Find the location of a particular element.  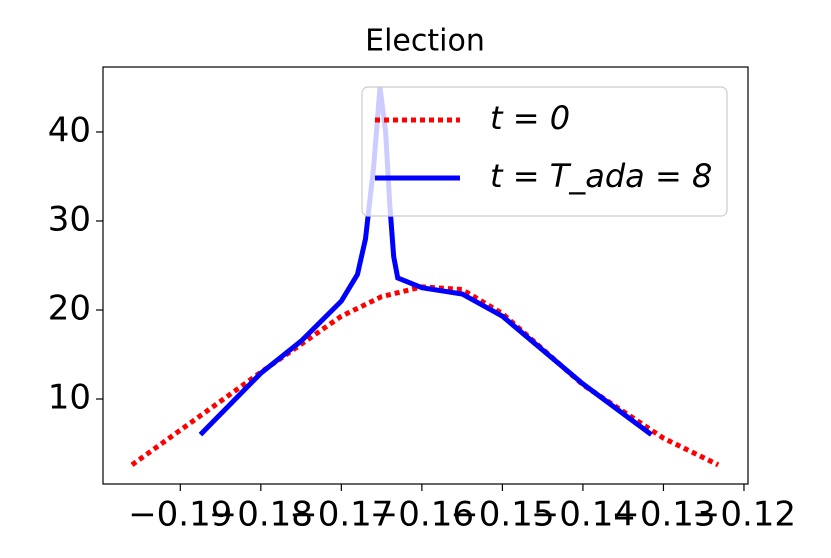

chart-title: Election is located at coordinates (425, 41).